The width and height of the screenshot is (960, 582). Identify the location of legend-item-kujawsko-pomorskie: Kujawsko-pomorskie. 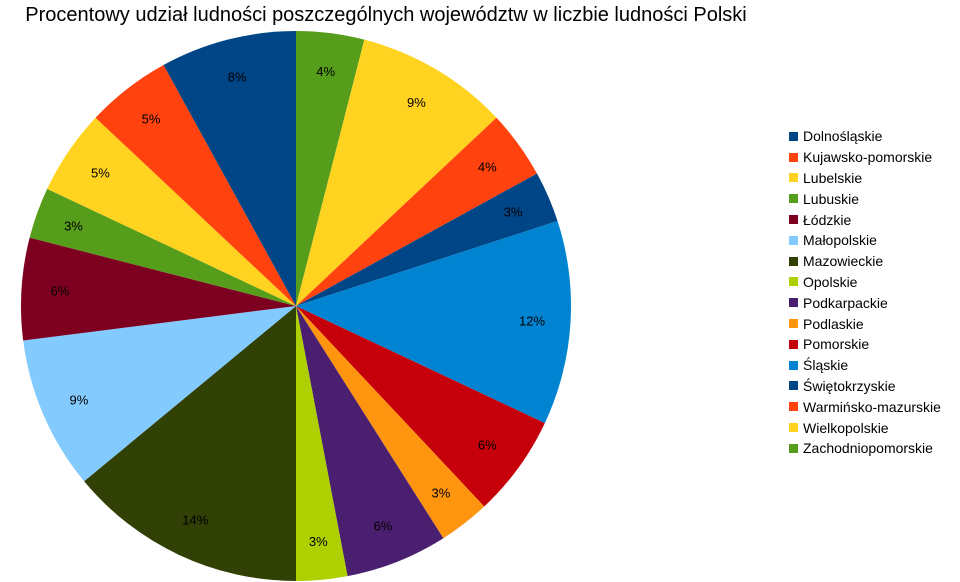
(865, 157).